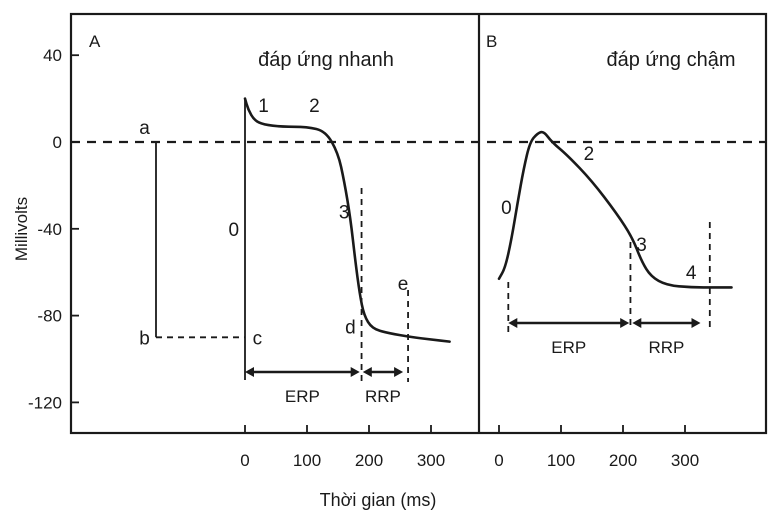 This screenshot has width=773, height=520. Describe the element at coordinates (144, 128) in the screenshot. I see `phase-label: a` at that location.